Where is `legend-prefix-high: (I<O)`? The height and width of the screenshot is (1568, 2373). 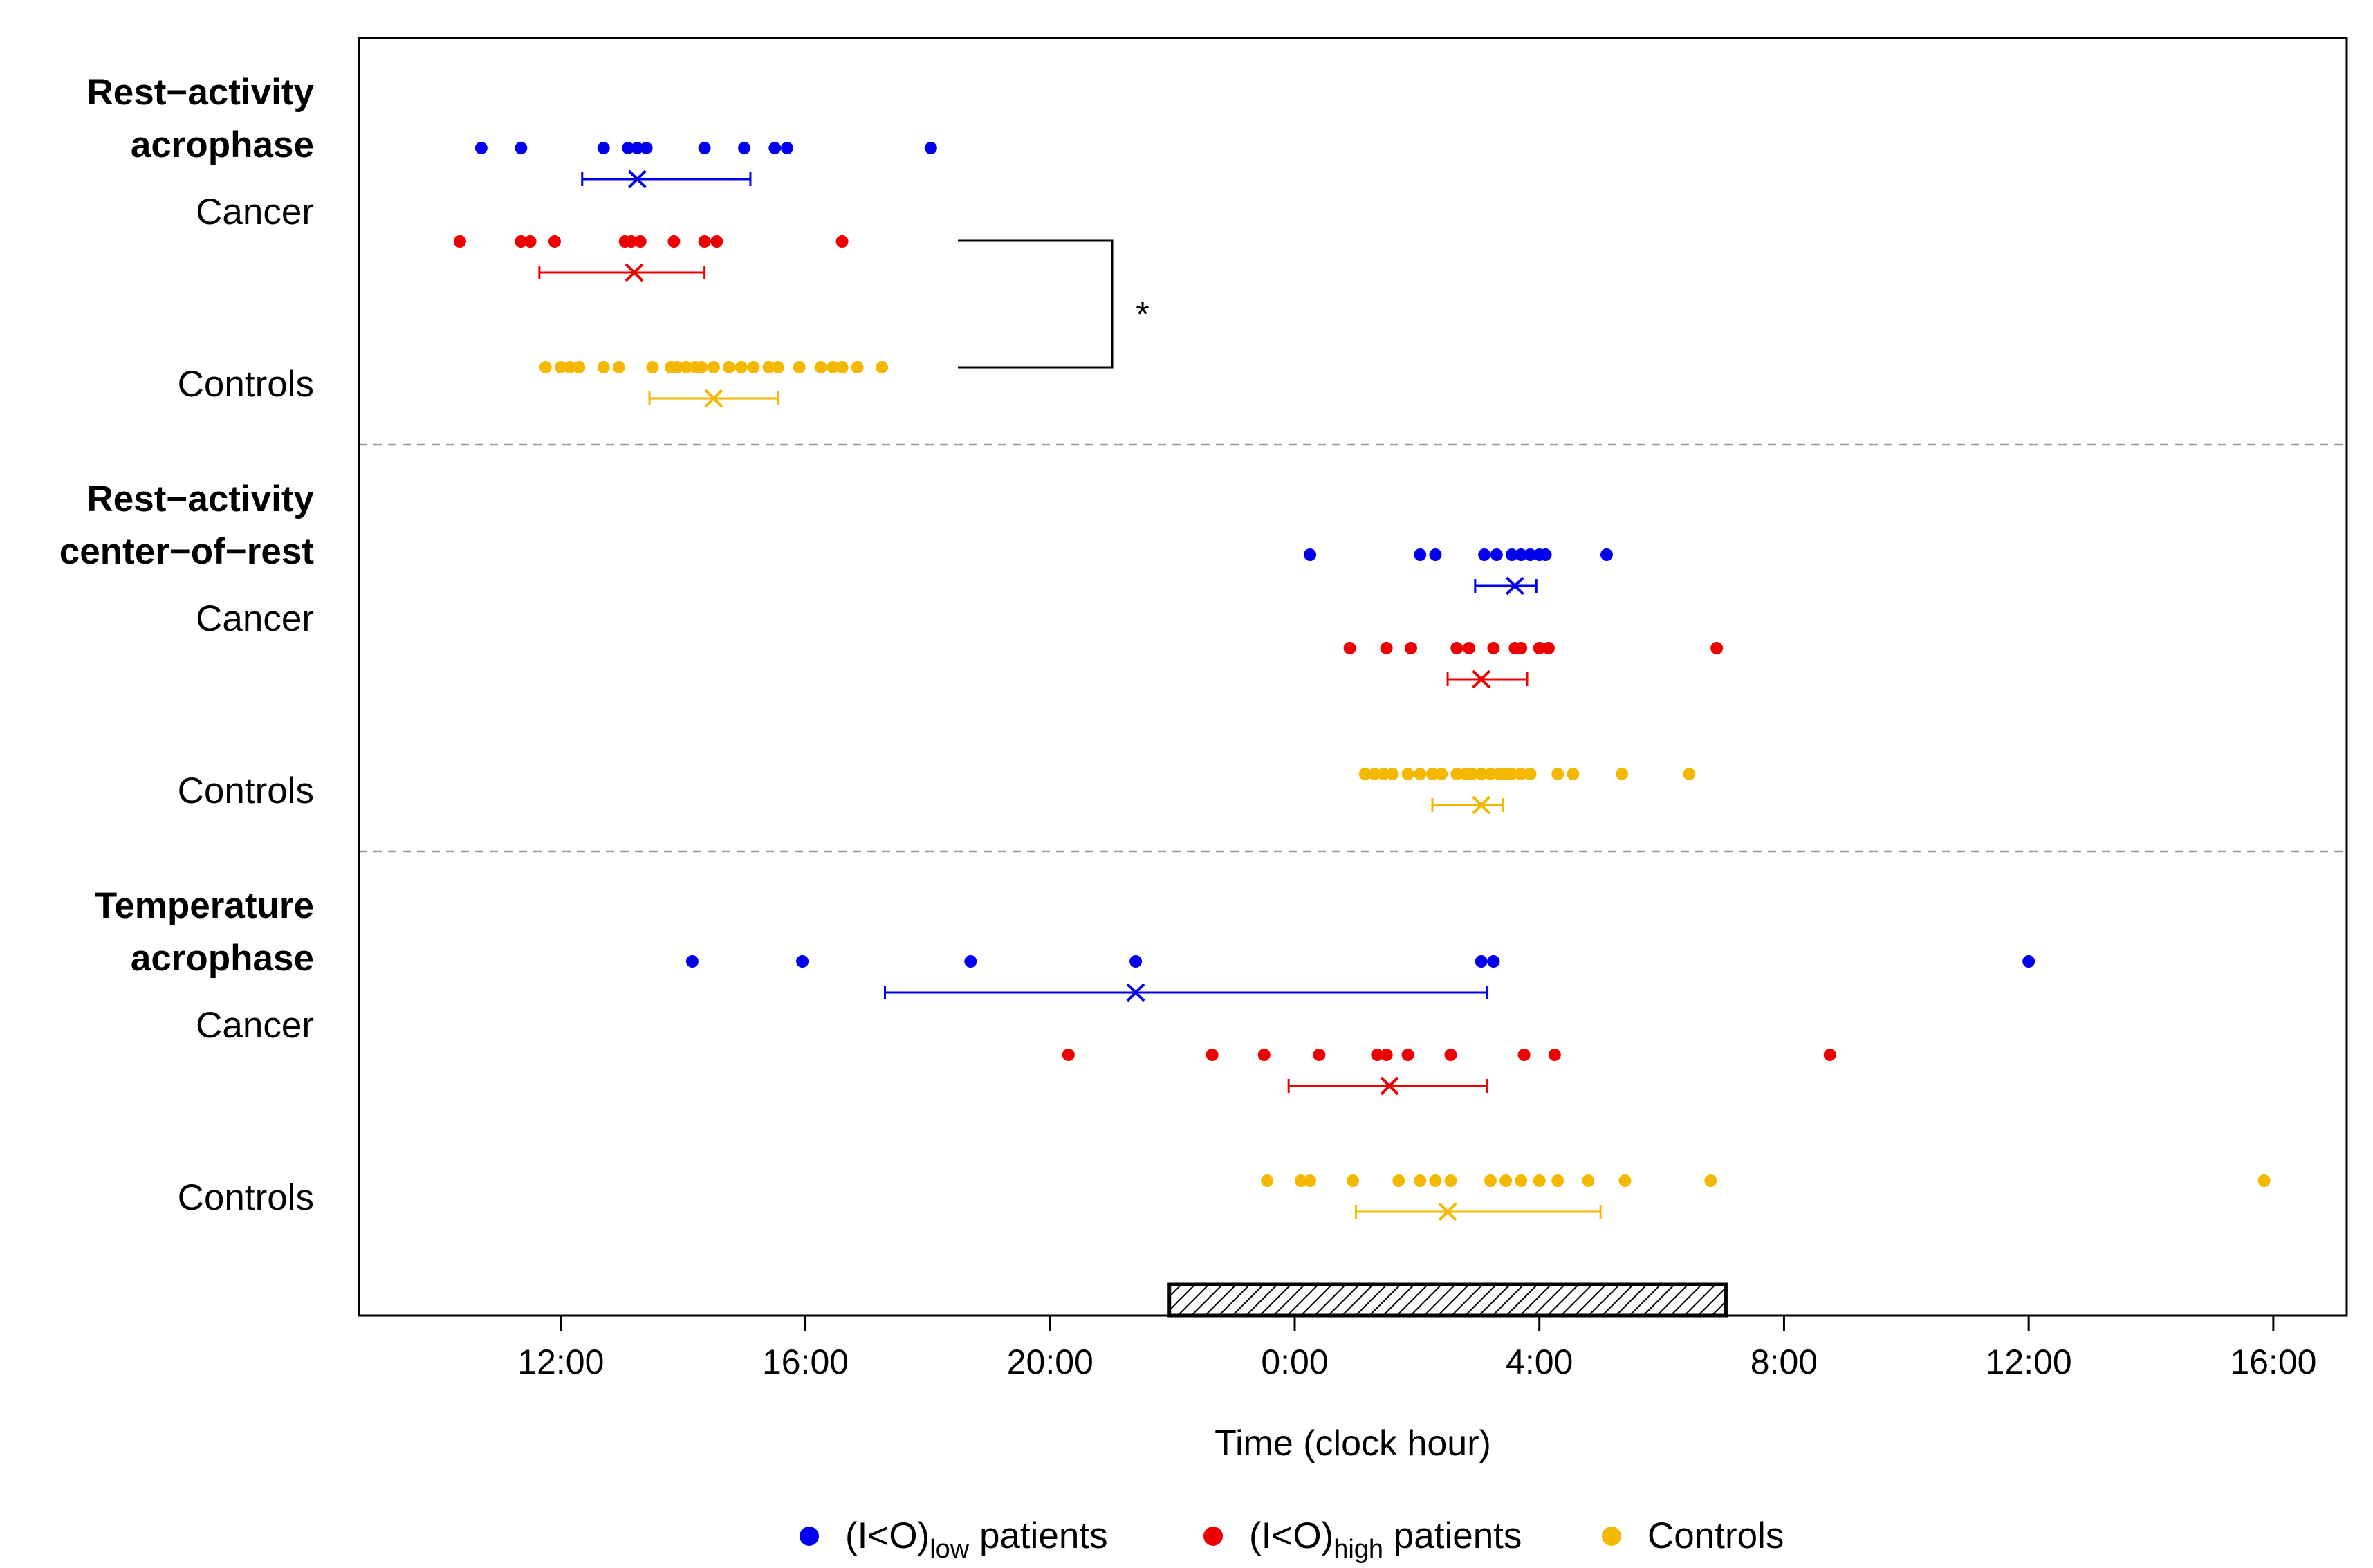 legend-prefix-high: (I<O) is located at coordinates (1291, 1535).